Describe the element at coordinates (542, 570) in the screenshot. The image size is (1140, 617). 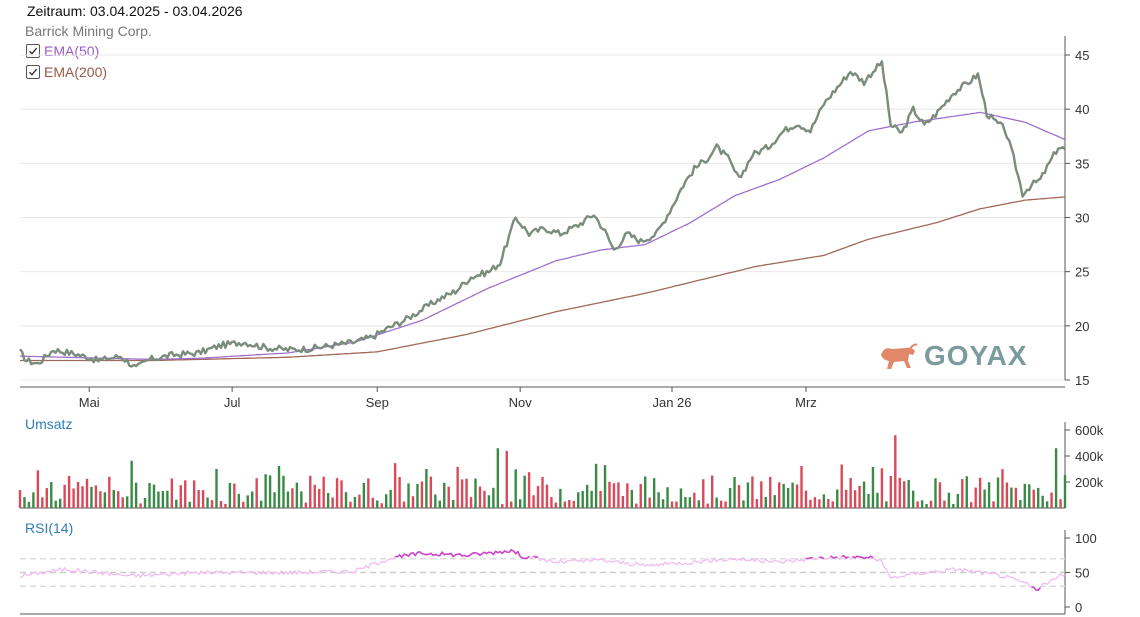
I see `rsi-line` at that location.